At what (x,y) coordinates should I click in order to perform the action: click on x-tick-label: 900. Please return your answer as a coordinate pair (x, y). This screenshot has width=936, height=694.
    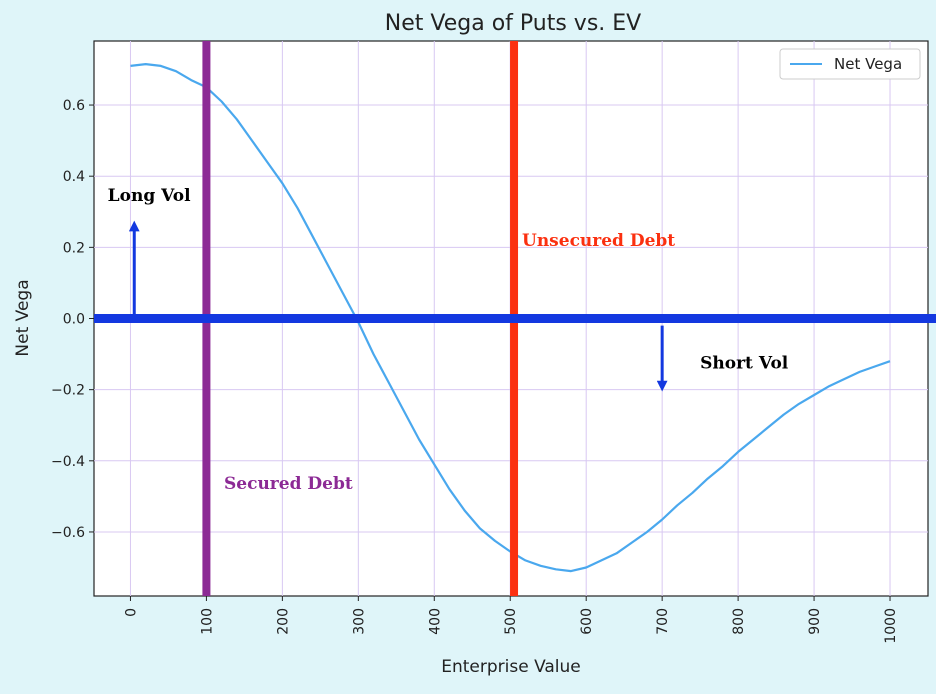
    Looking at the image, I should click on (815, 621).